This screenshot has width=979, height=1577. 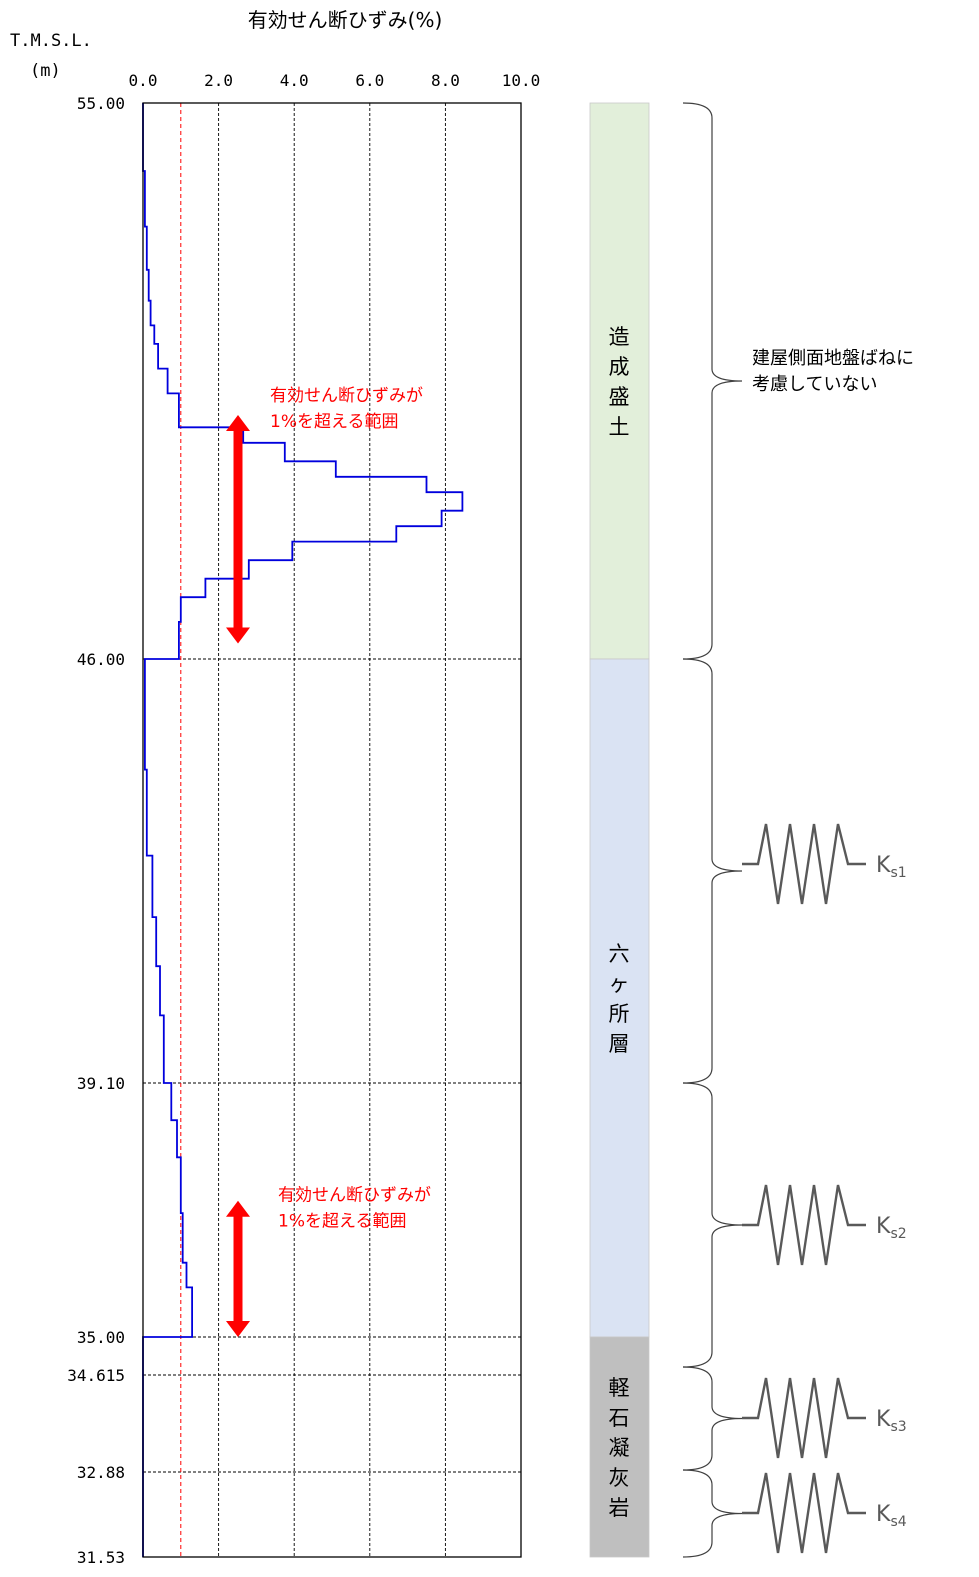 I want to click on braces, so click(x=712, y=830).